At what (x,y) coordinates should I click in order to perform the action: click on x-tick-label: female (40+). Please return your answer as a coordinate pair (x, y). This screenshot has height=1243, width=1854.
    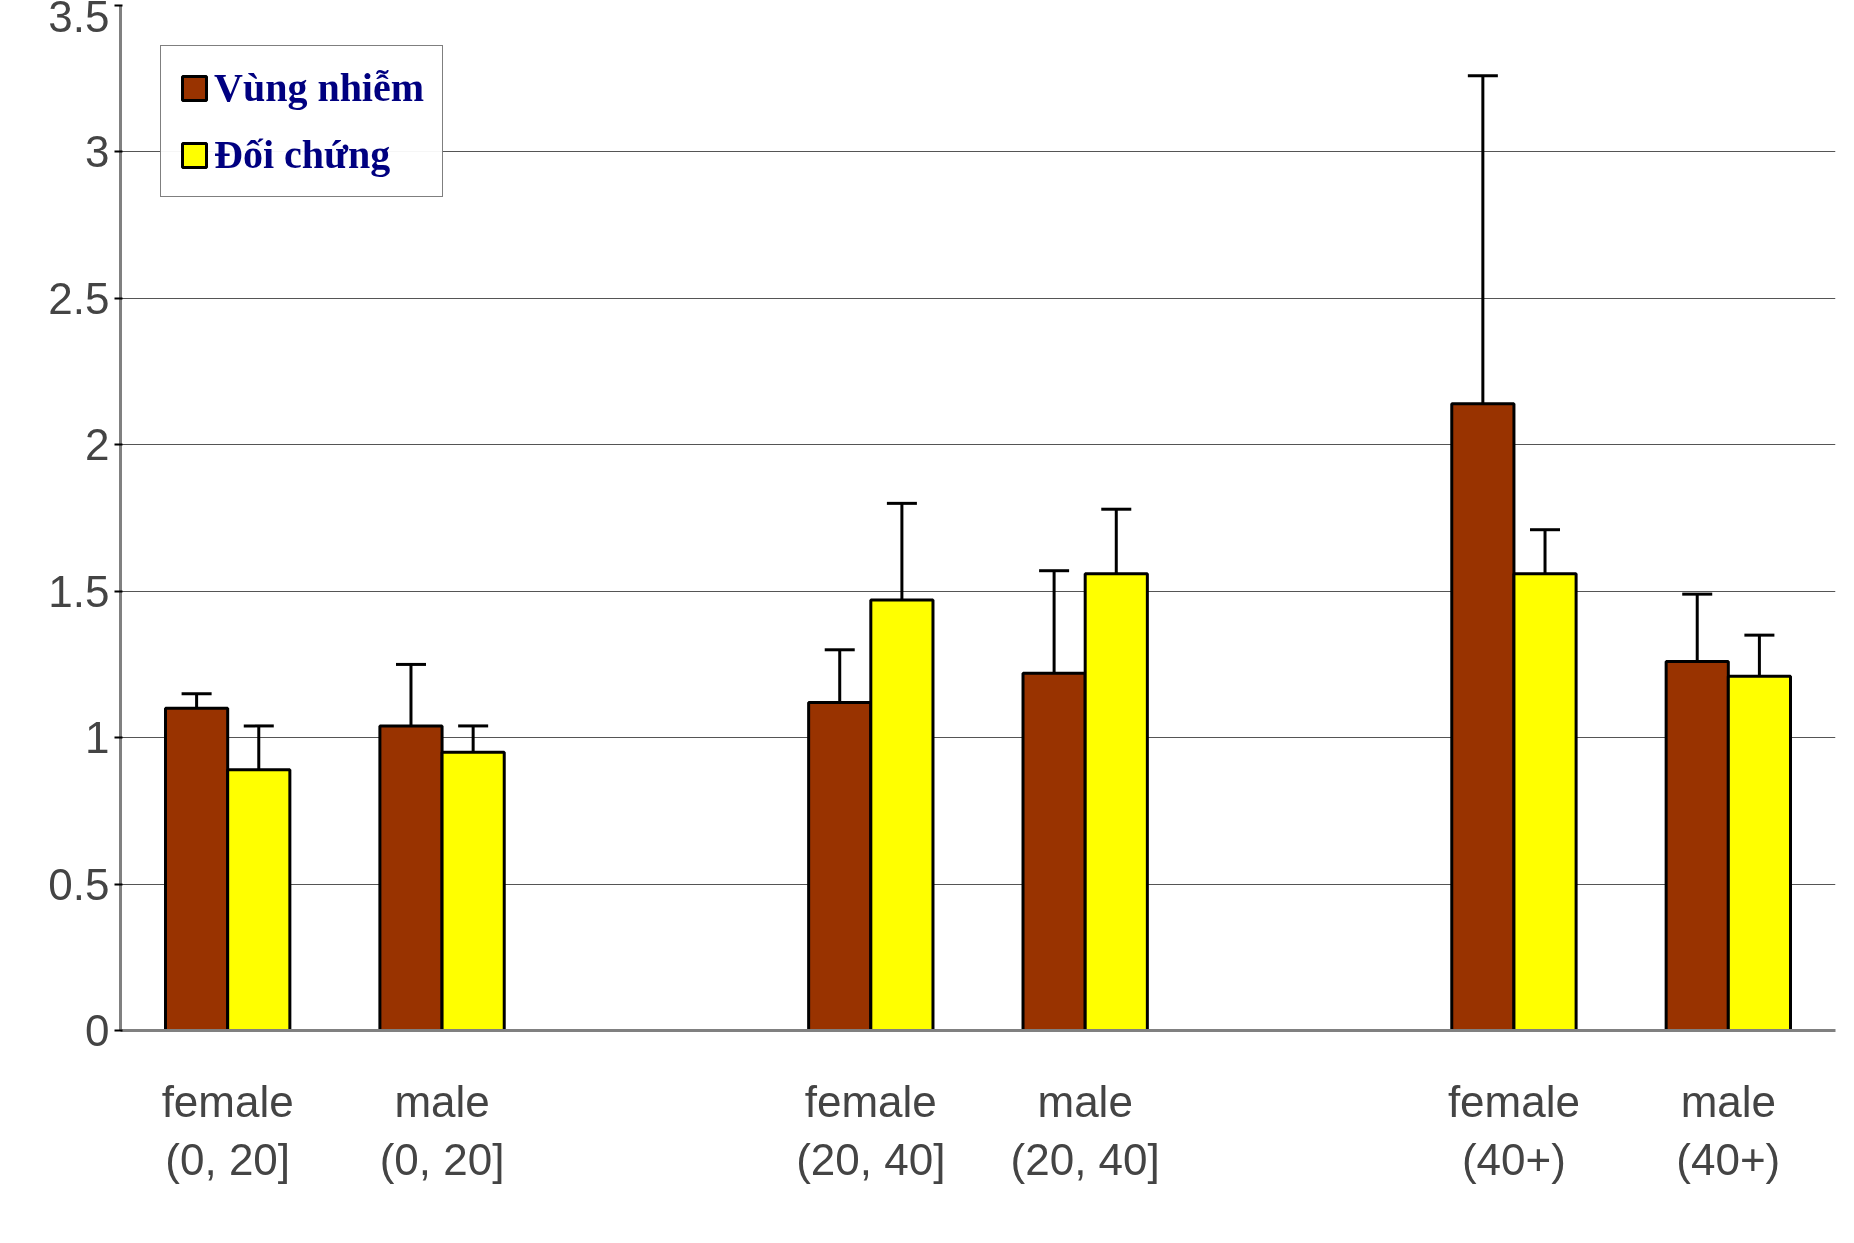
    Looking at the image, I should click on (1513, 1130).